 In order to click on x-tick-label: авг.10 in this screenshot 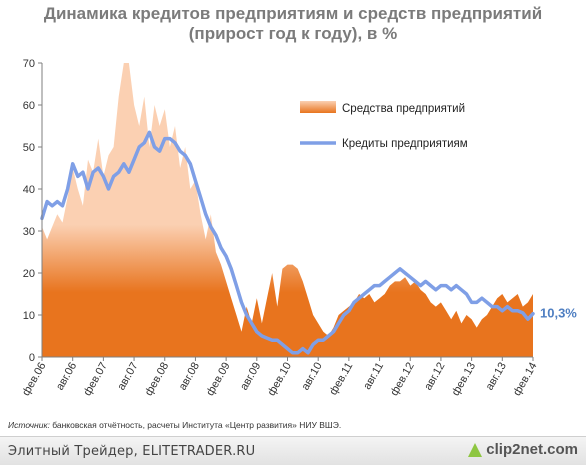, I will do `click(311, 377)`.